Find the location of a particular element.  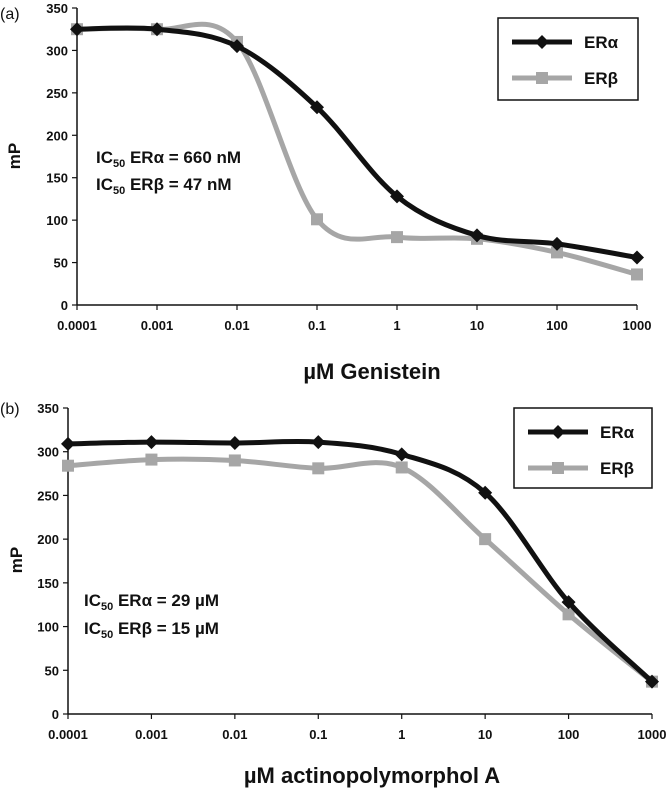

ic50-annotation: IC50 ERβ = 47 nM is located at coordinates (164, 186).